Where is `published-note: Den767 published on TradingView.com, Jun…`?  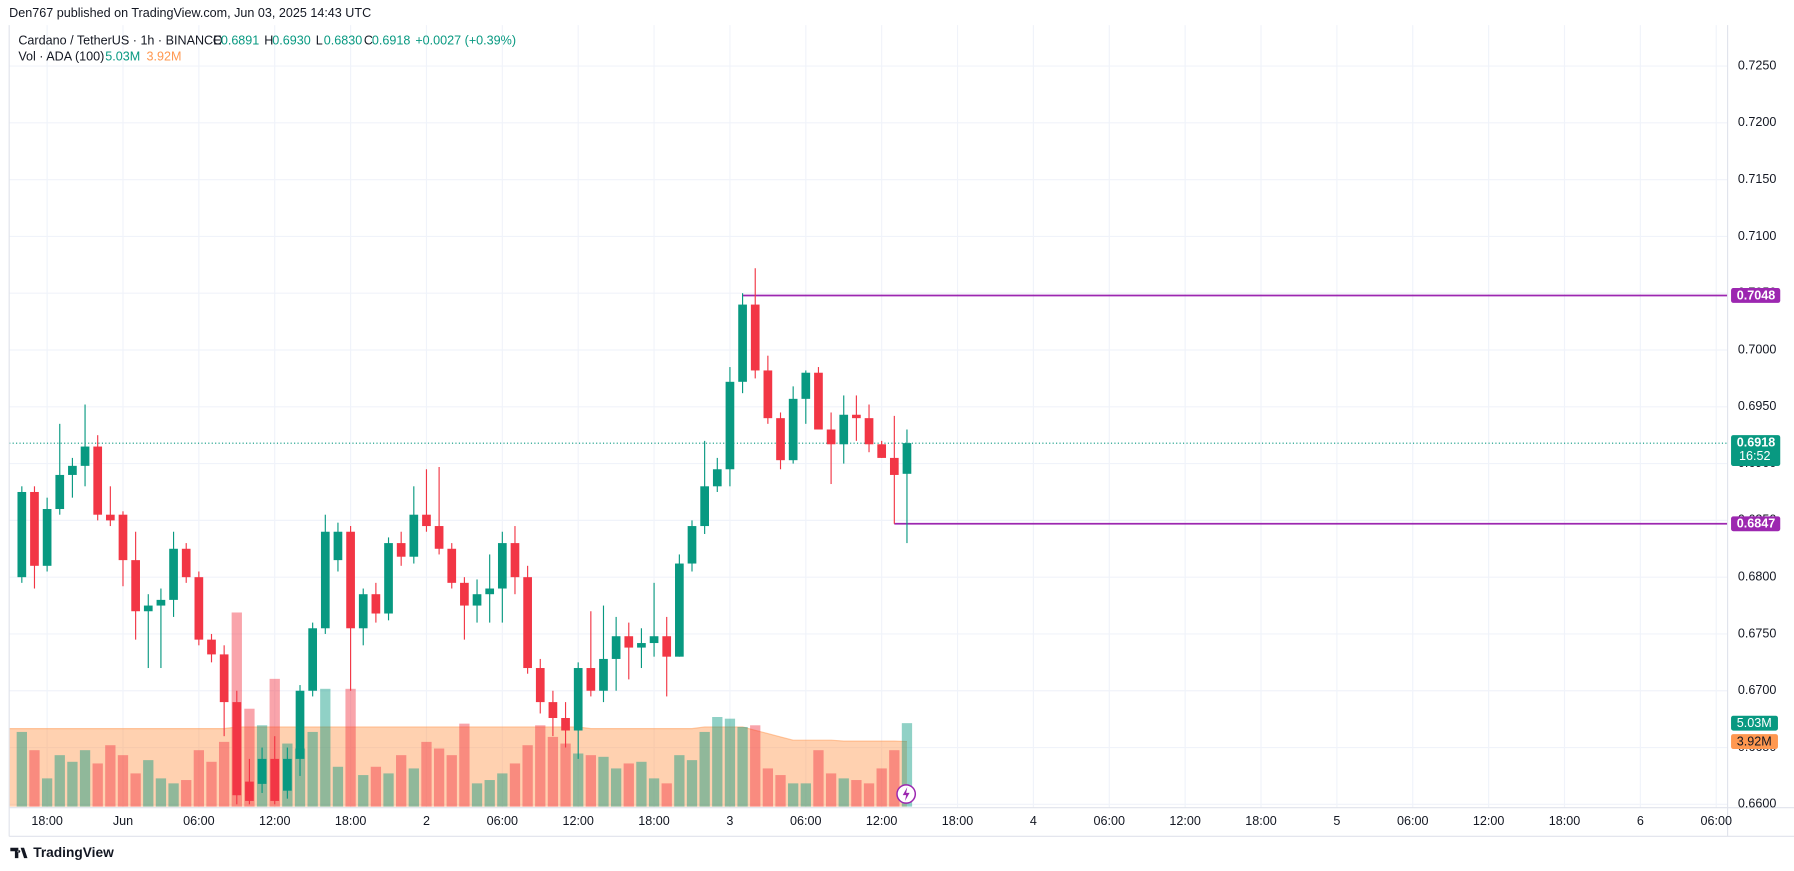
published-note: Den767 published on TradingView.com, Jun… is located at coordinates (190, 13).